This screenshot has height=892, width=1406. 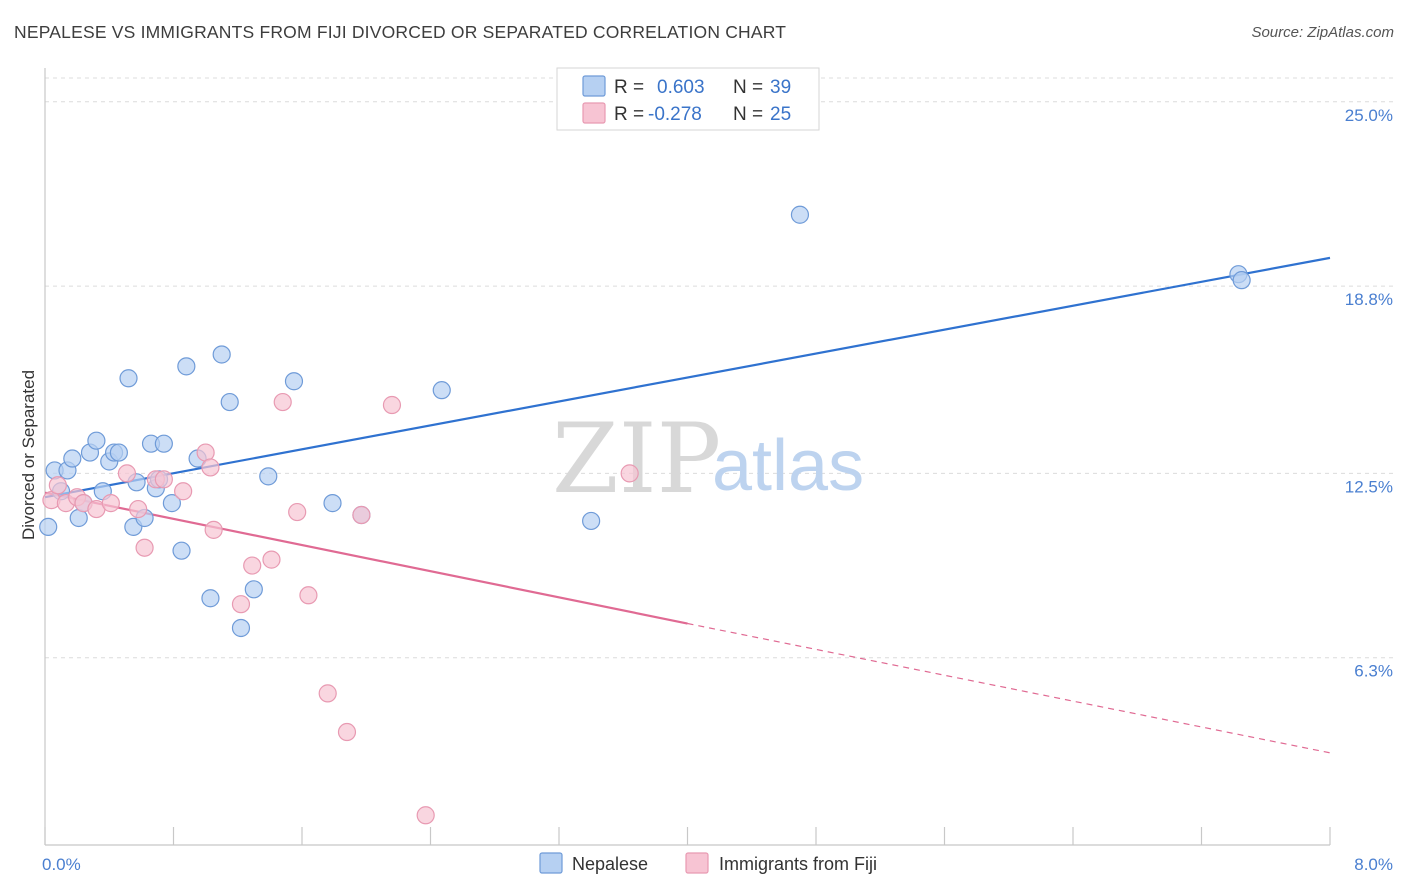 I want to click on watermark: ZIP atlas, so click(x=708, y=459).